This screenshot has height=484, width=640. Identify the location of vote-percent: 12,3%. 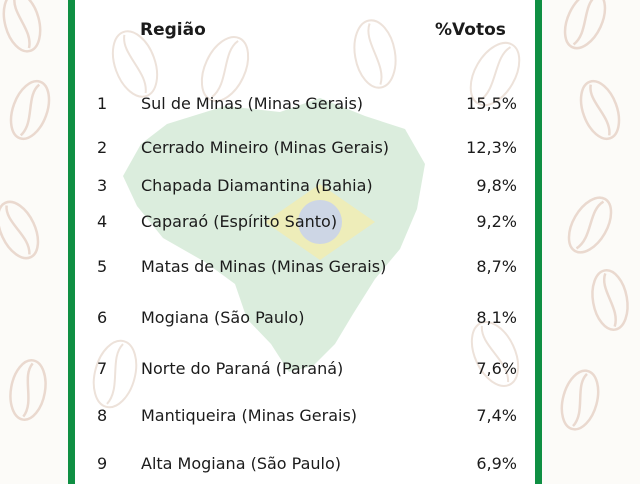
(491, 147).